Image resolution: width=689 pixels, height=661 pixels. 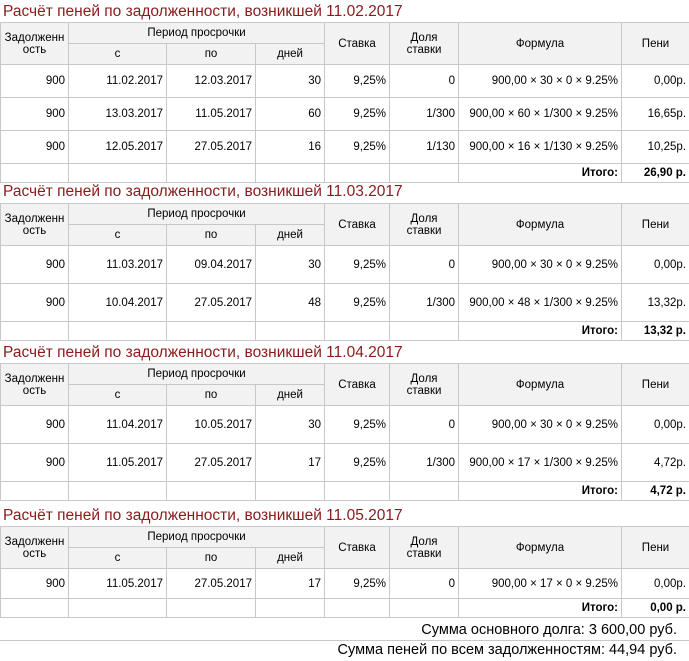 I want to click on cell-from: 10.04.2017, so click(x=117, y=302).